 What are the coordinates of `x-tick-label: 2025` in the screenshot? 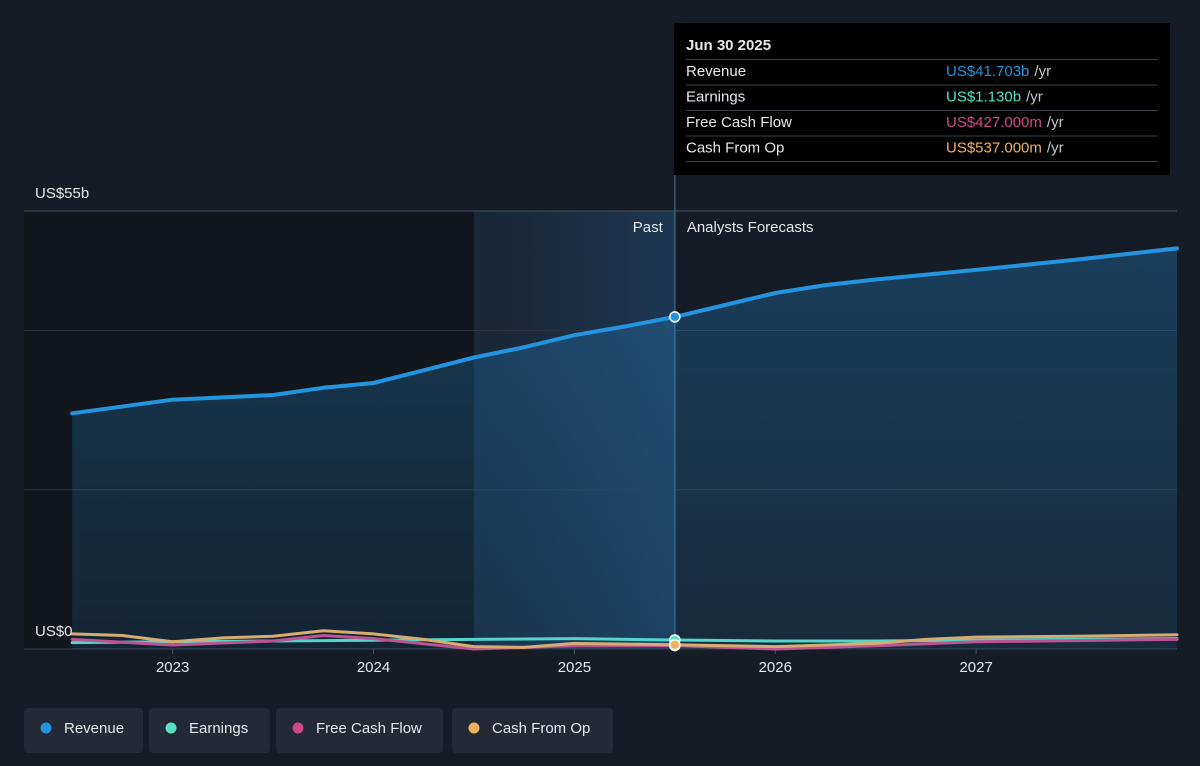 It's located at (574, 667).